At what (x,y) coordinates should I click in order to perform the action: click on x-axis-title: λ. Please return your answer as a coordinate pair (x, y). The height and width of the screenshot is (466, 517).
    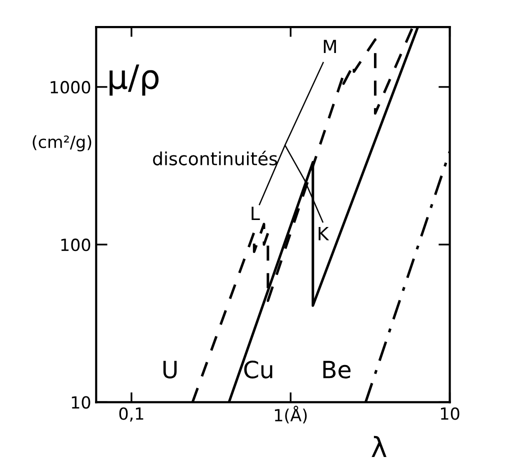
    Looking at the image, I should click on (379, 447).